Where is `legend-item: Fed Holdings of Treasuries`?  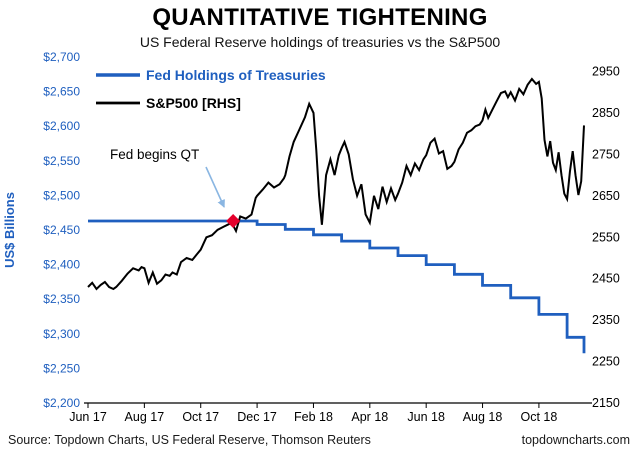 legend-item: Fed Holdings of Treasuries is located at coordinates (211, 75).